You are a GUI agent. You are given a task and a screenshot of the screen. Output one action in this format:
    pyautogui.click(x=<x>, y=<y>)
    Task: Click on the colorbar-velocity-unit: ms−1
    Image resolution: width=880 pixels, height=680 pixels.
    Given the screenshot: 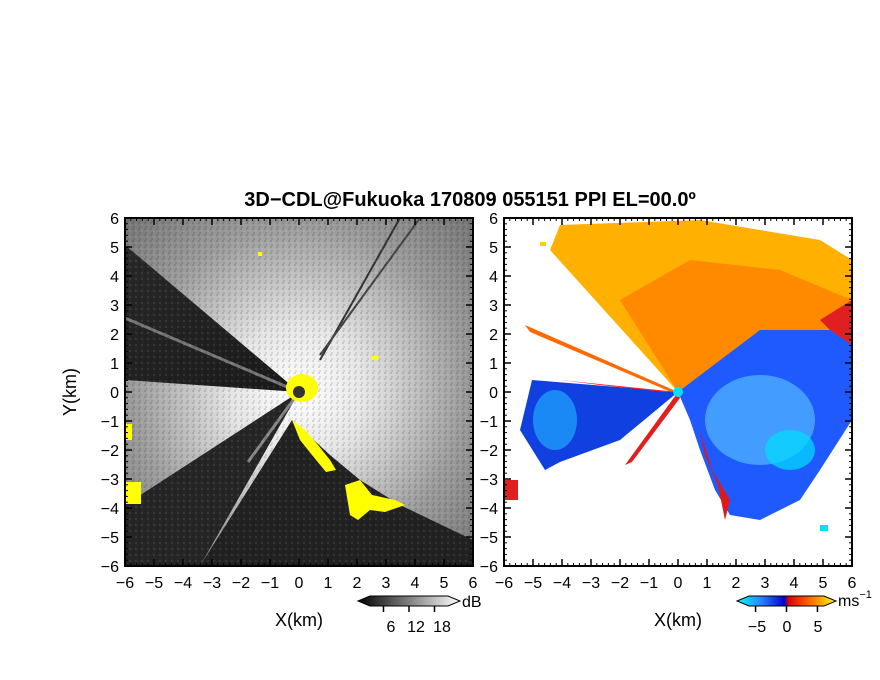 What is the action you would take?
    pyautogui.click(x=855, y=599)
    